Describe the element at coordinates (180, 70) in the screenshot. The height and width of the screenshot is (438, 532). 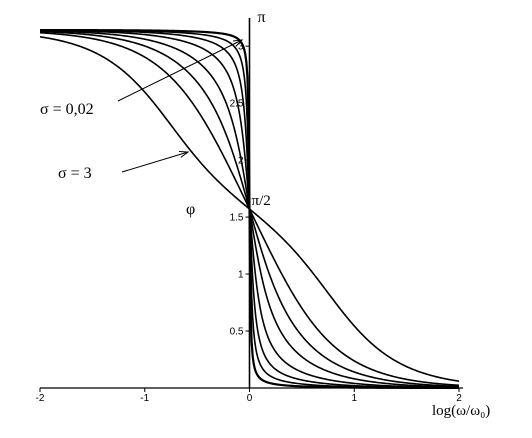
I see `arrow-sigma-small` at that location.